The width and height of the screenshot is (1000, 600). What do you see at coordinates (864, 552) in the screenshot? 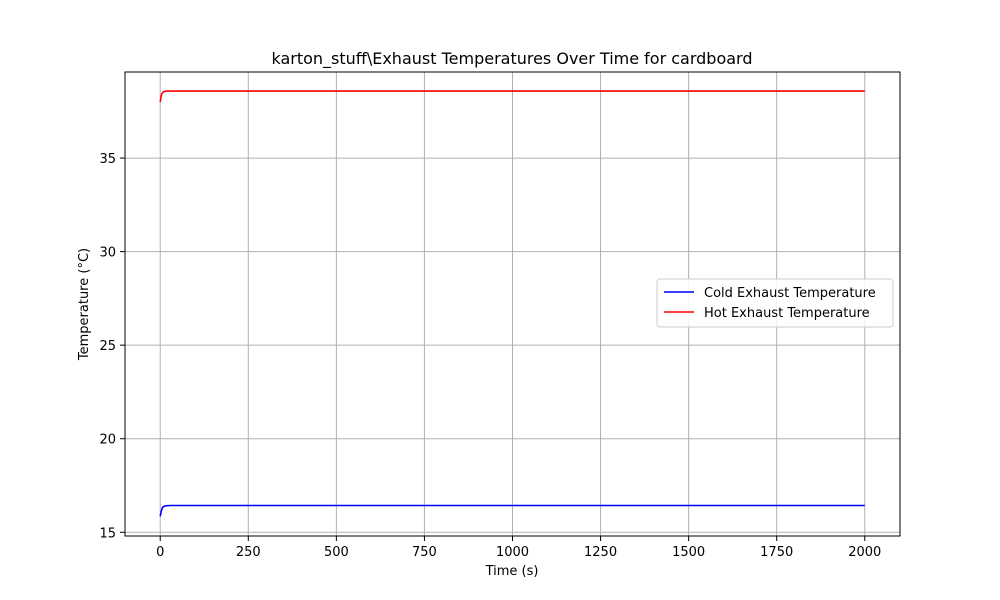
I see `x-tick-label: 2000` at bounding box center [864, 552].